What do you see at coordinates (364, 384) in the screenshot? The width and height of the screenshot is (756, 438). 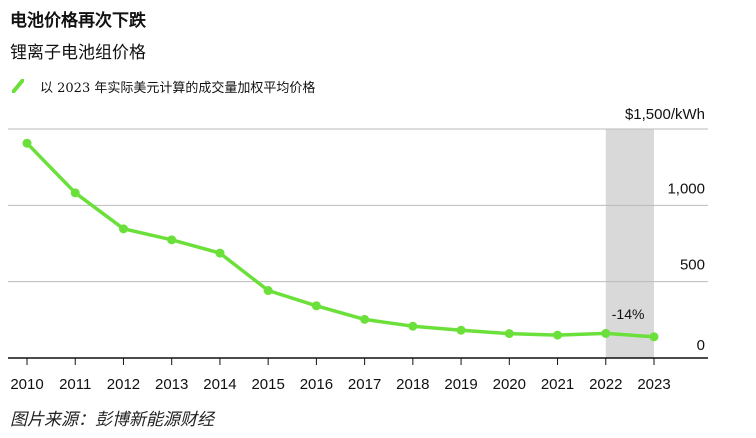 I see `x-tick-label: 2017` at bounding box center [364, 384].